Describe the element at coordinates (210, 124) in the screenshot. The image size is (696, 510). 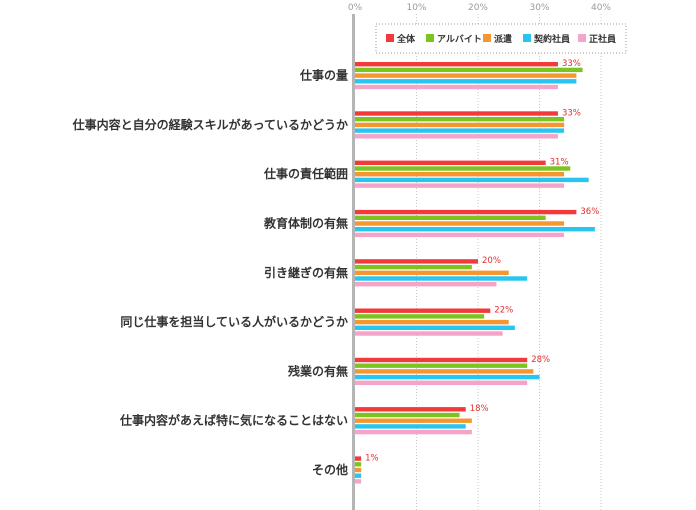
I see `category-label: 仕事内容と自分の経験スキルがあっているかどうか` at that location.